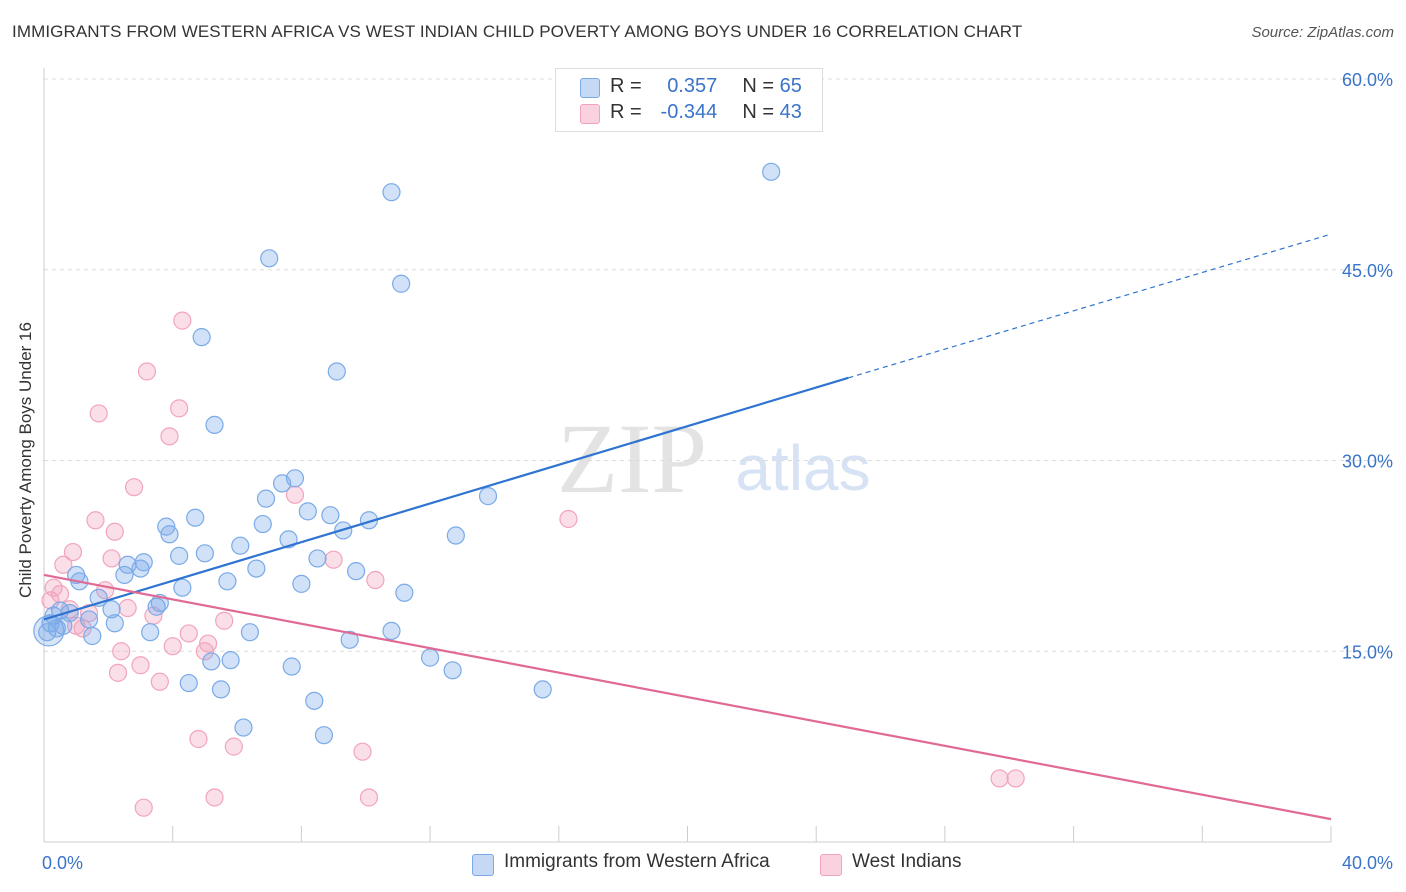 The height and width of the screenshot is (892, 1406). I want to click on source-label: Source: ZipAtlas.com, so click(1322, 32).